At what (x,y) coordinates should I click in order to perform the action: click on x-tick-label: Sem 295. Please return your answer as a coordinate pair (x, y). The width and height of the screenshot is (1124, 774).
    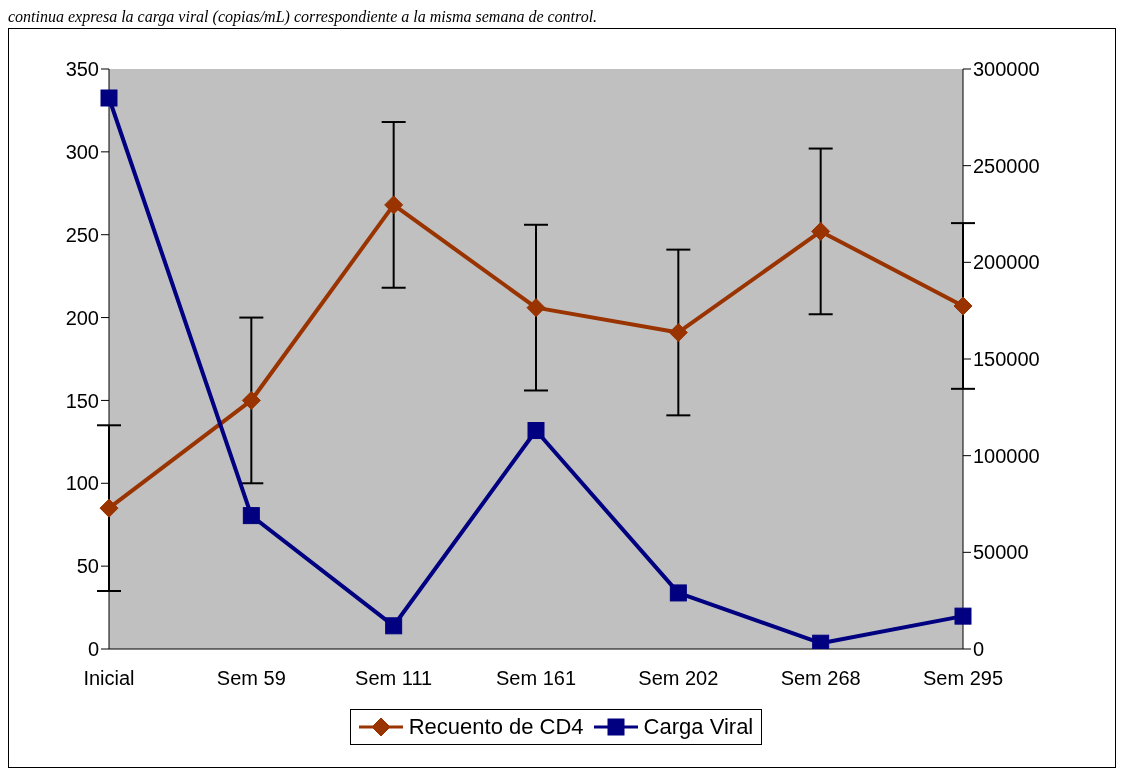
    Looking at the image, I should click on (963, 678).